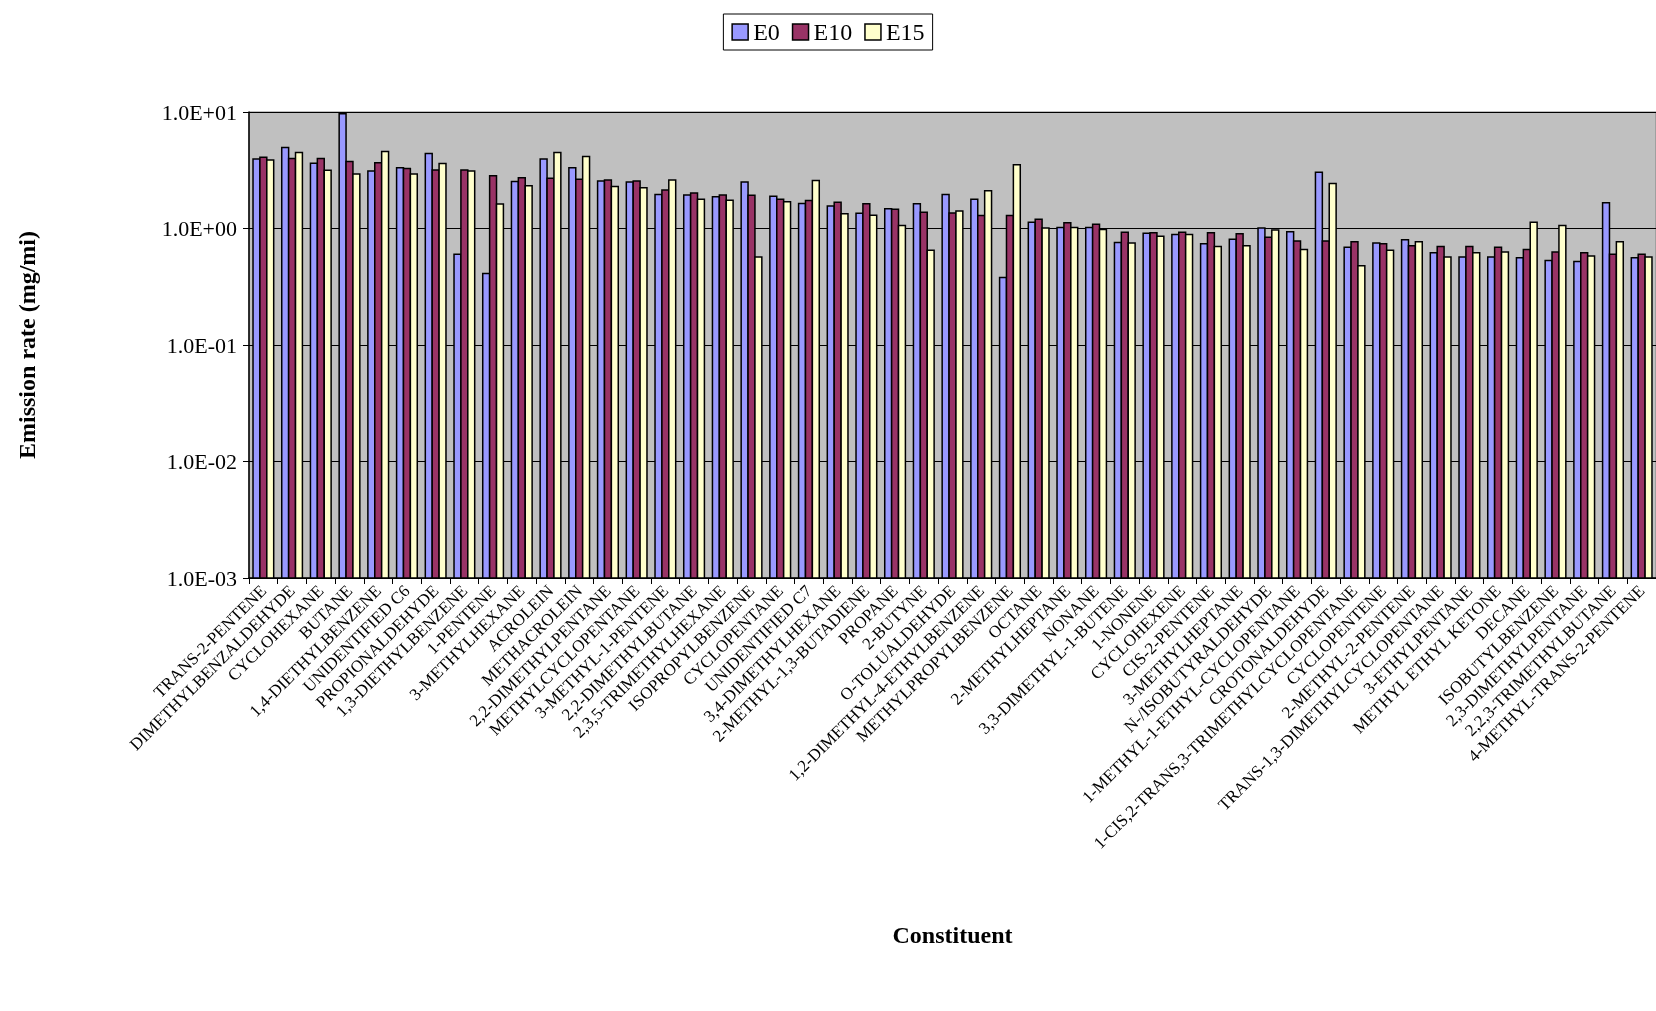  What do you see at coordinates (766, 32) in the screenshot?
I see `legend-label: E0` at bounding box center [766, 32].